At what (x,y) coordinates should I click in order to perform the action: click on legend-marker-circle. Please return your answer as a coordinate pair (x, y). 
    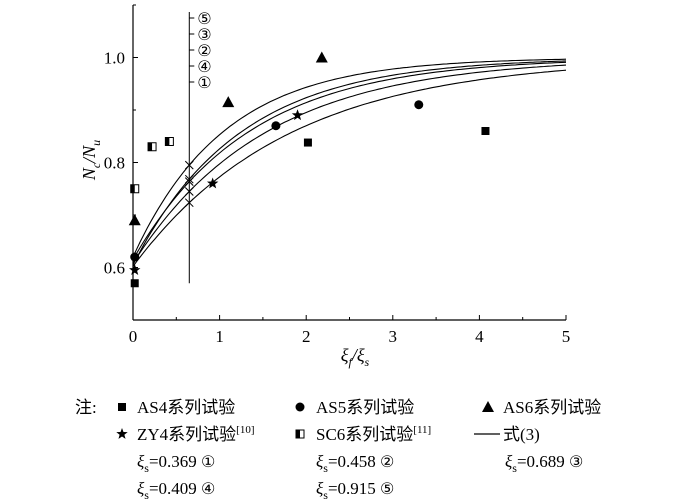
    Looking at the image, I should click on (300, 407).